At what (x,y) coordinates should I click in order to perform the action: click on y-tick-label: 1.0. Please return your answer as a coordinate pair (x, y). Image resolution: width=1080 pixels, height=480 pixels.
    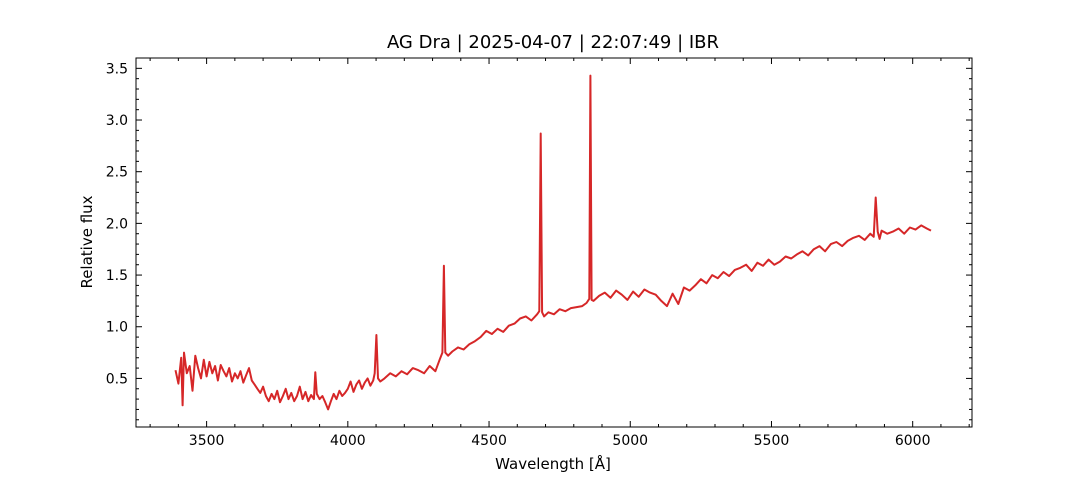
    Looking at the image, I should click on (117, 328).